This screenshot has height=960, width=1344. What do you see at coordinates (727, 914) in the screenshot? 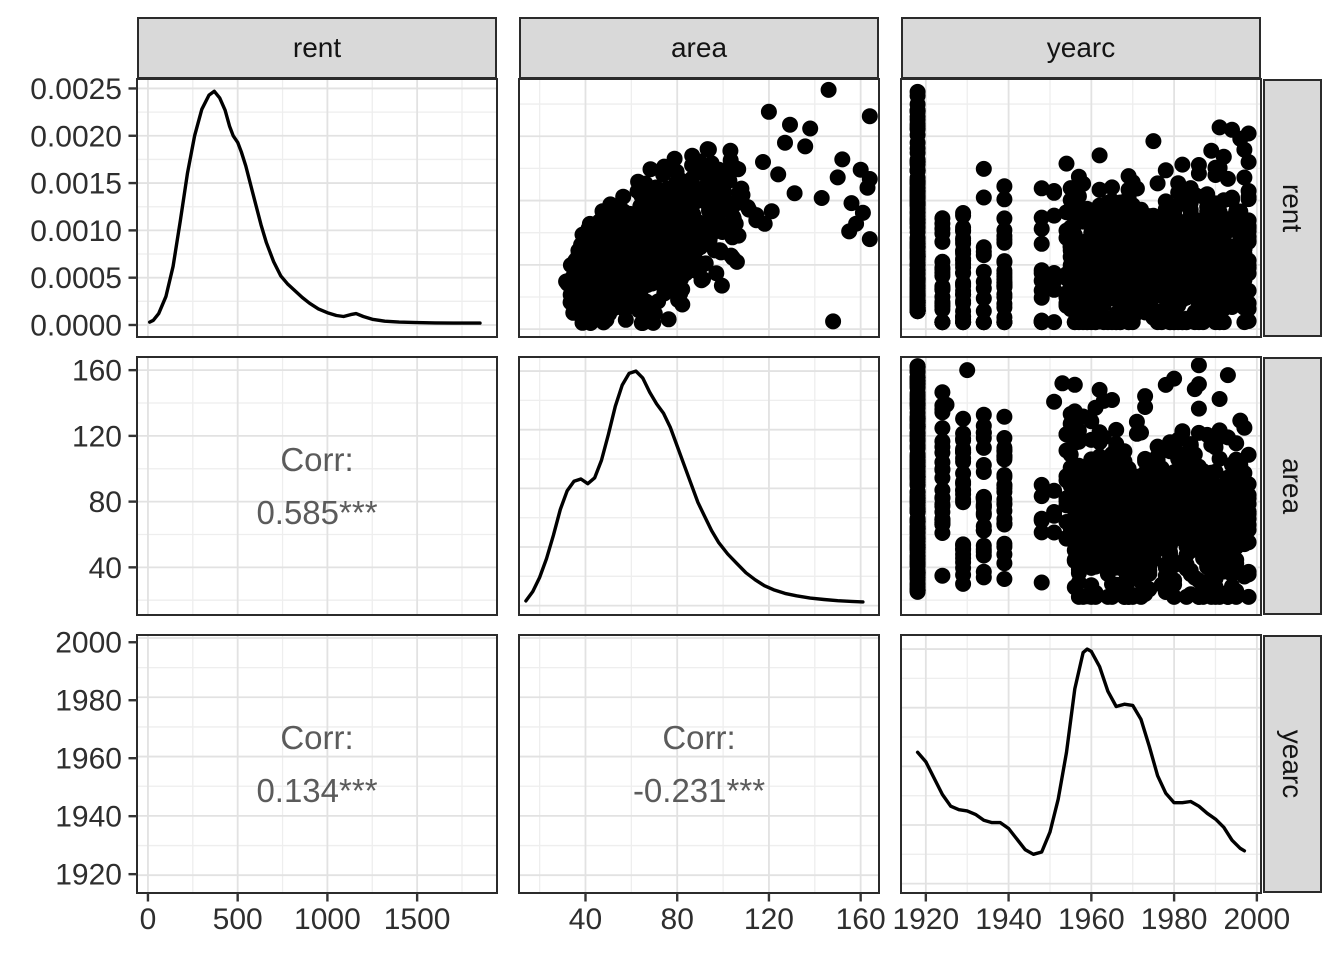
I see `x-axis-area: 40 80 120 160` at bounding box center [727, 914].